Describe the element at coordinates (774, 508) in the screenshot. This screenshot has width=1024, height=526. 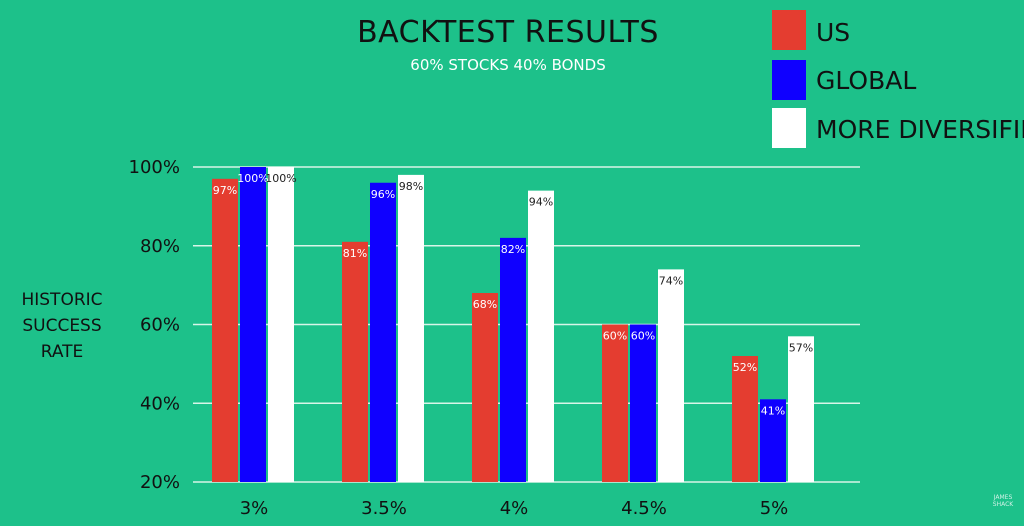
I see `x-category-label: 5%` at that location.